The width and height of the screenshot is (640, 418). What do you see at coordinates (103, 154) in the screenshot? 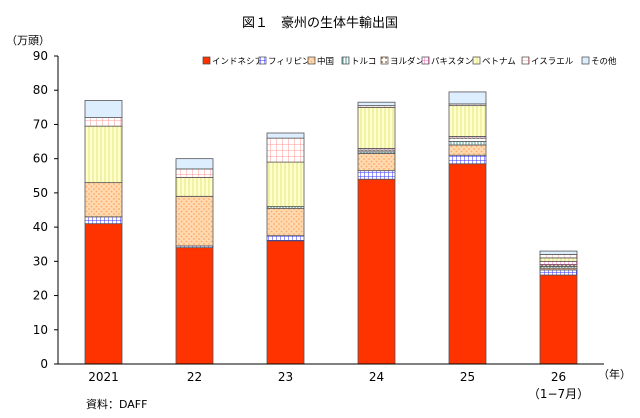
I see `bar-segment-2021-ベトナム` at bounding box center [103, 154].